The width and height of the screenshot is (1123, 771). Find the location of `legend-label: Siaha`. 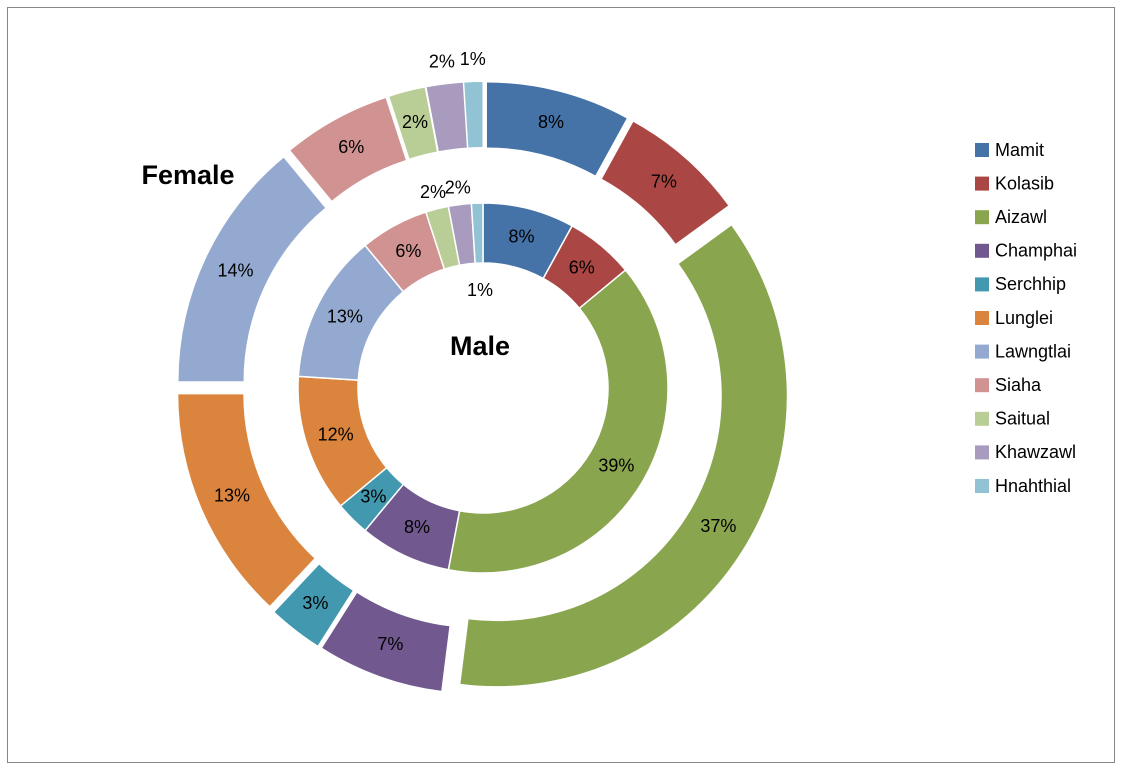

legend-label: Siaha is located at coordinates (1018, 385).